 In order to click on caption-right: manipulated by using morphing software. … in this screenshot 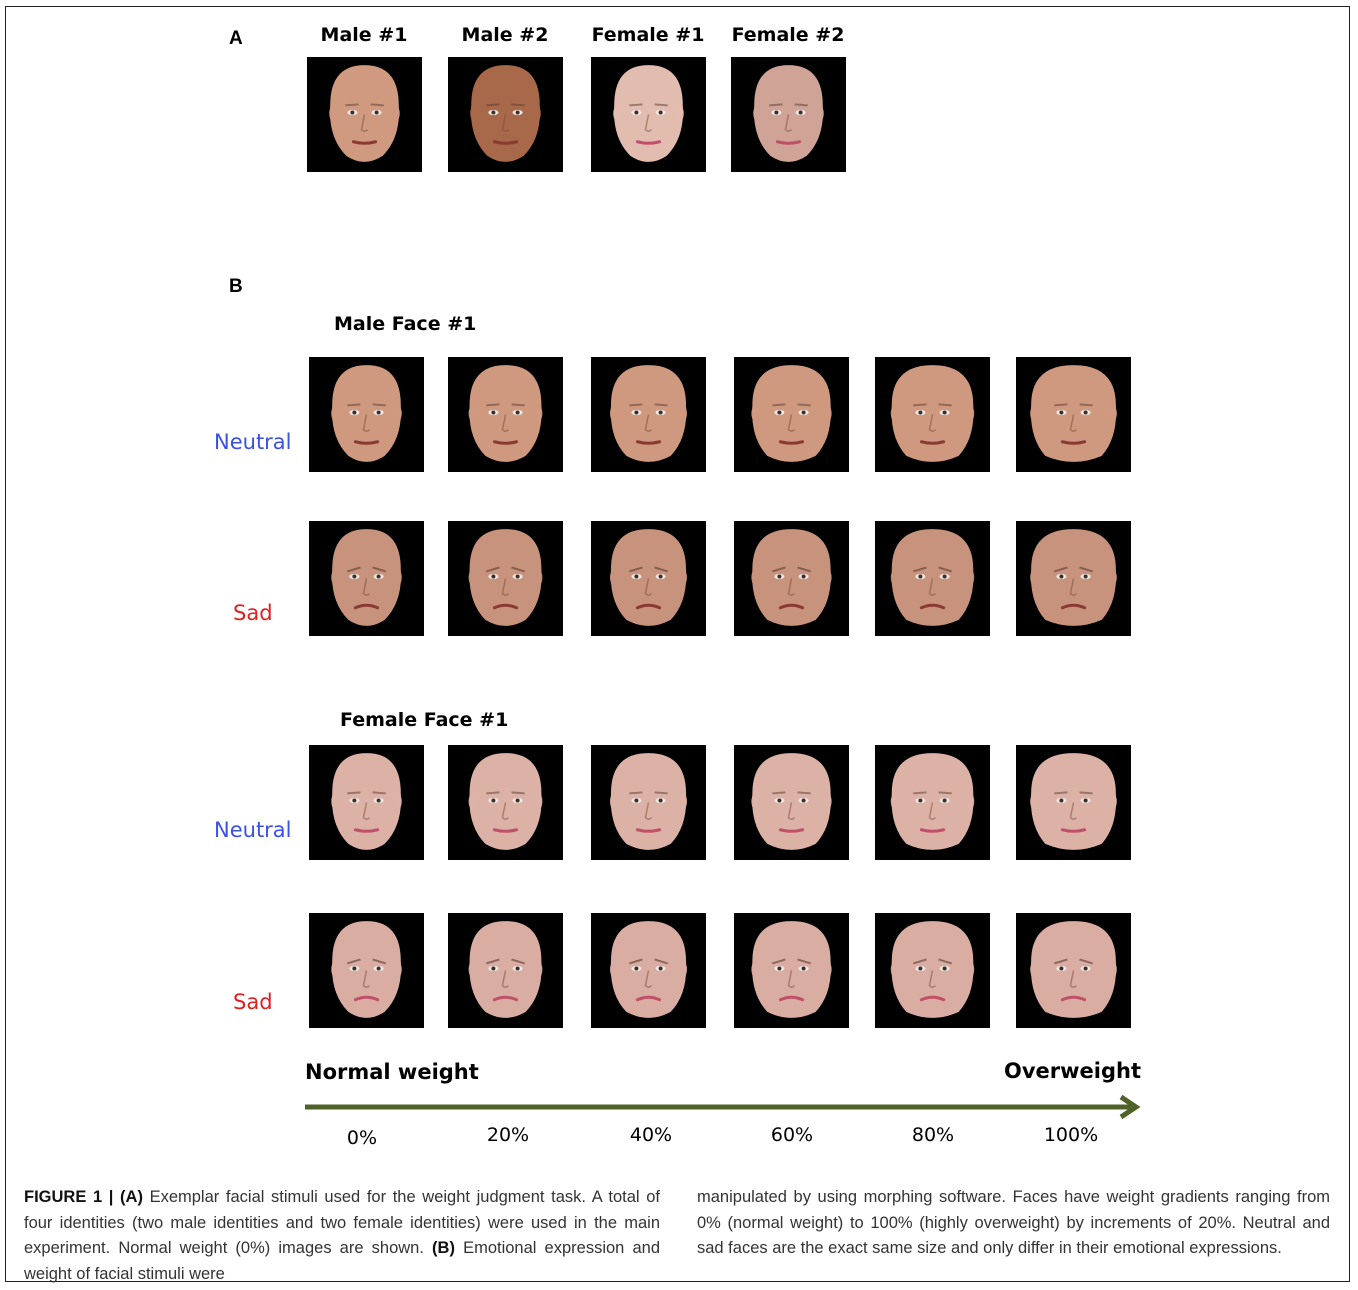, I will do `click(1013, 1222)`.